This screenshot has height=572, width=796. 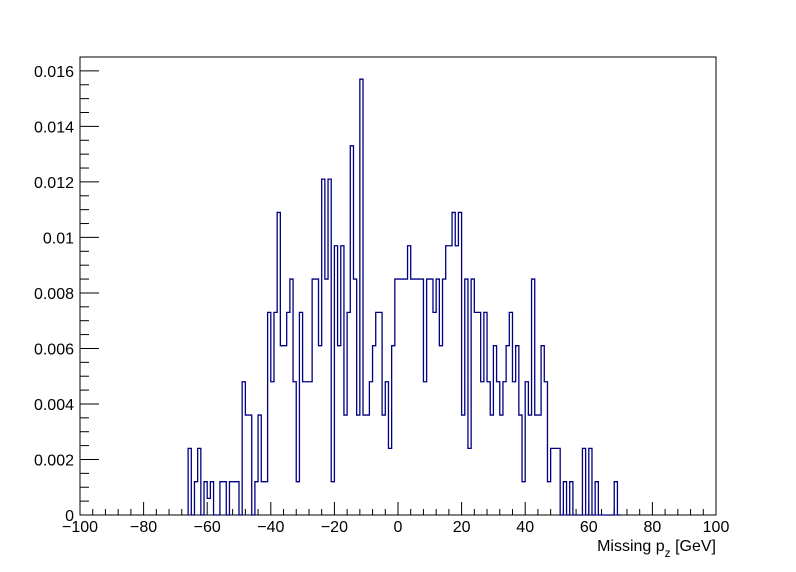 I want to click on x-tick-label: −100, so click(x=80, y=527).